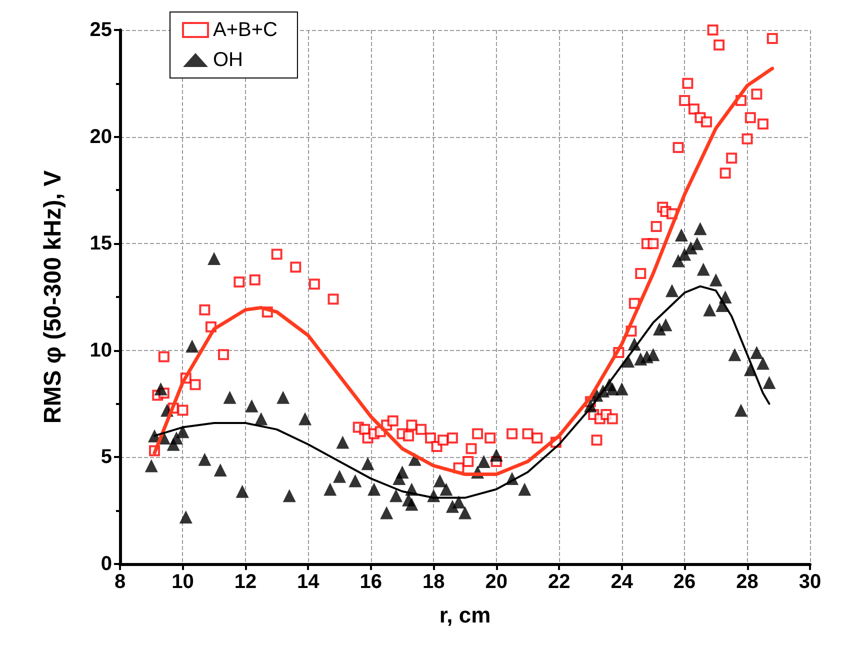  What do you see at coordinates (101, 243) in the screenshot?
I see `y-tick-label: 15` at bounding box center [101, 243].